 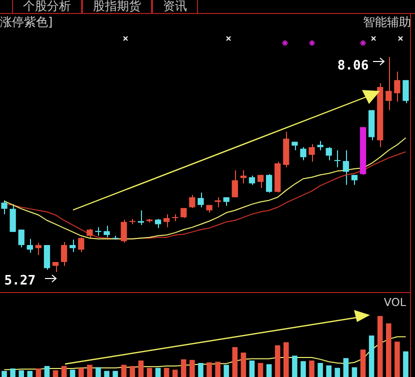 I want to click on text: 资讯, so click(x=175, y=6).